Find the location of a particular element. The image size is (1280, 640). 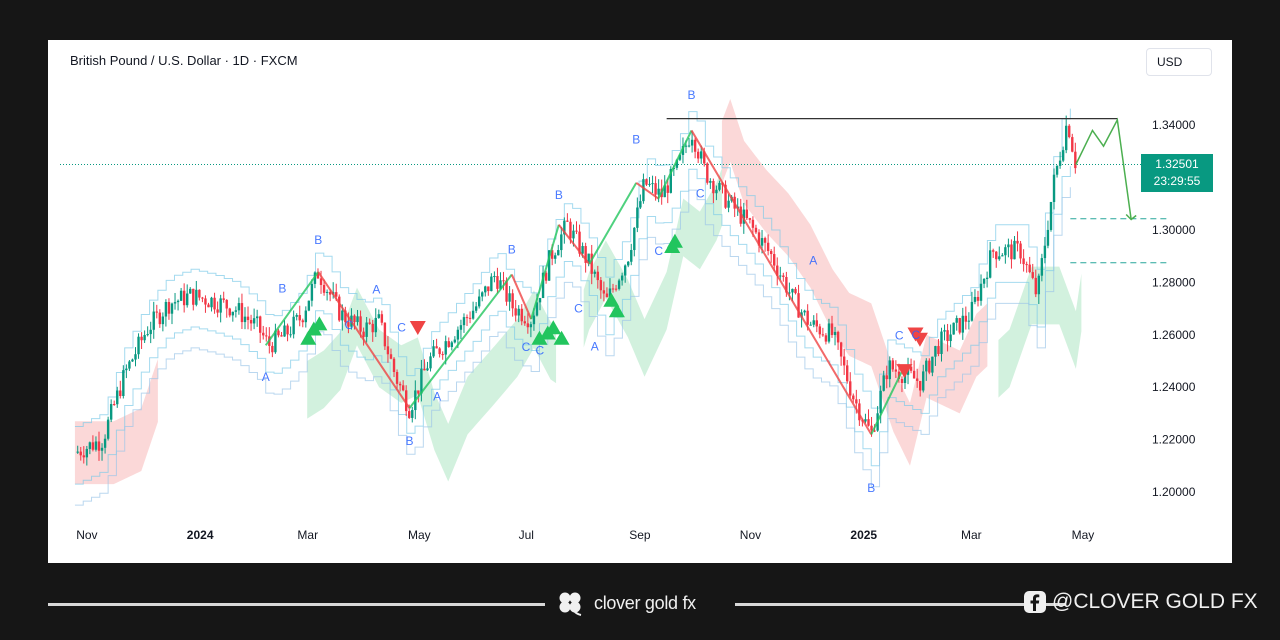

currency-selector-button: USD is located at coordinates (1179, 62).